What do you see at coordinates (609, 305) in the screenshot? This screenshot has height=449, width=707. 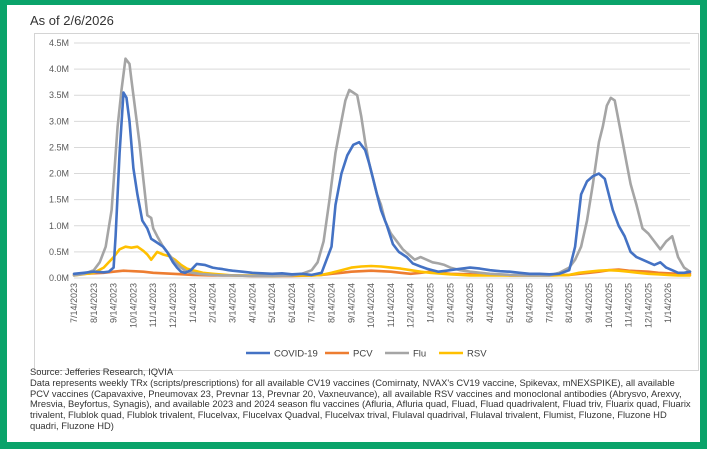 I see `x-tick-label: 10/14/2025` at bounding box center [609, 305].